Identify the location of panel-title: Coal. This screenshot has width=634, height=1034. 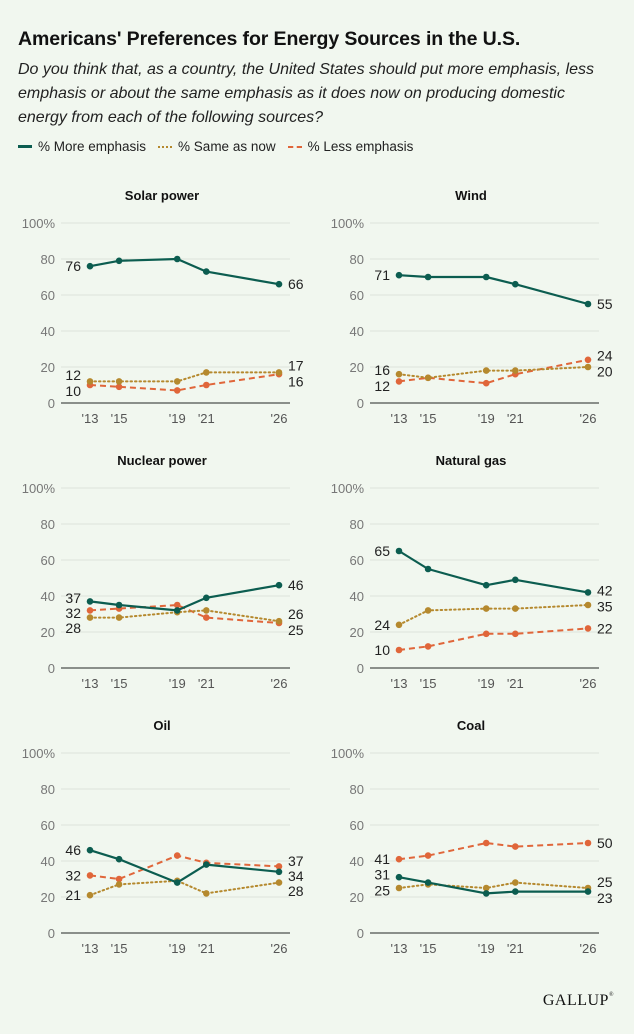
(471, 725).